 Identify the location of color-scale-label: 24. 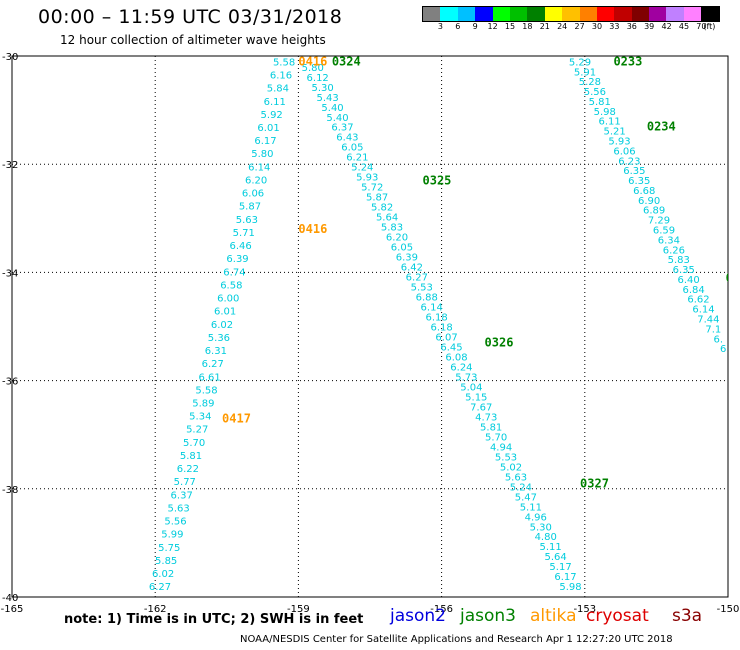
(562, 26).